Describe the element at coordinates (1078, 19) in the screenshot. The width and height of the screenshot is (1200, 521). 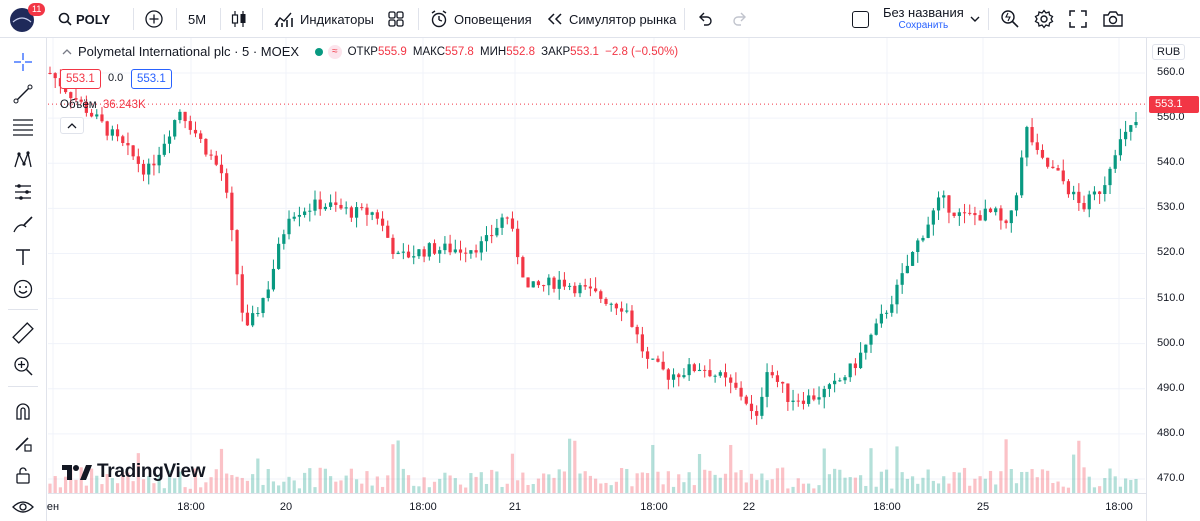
I see `fullscreen-button` at that location.